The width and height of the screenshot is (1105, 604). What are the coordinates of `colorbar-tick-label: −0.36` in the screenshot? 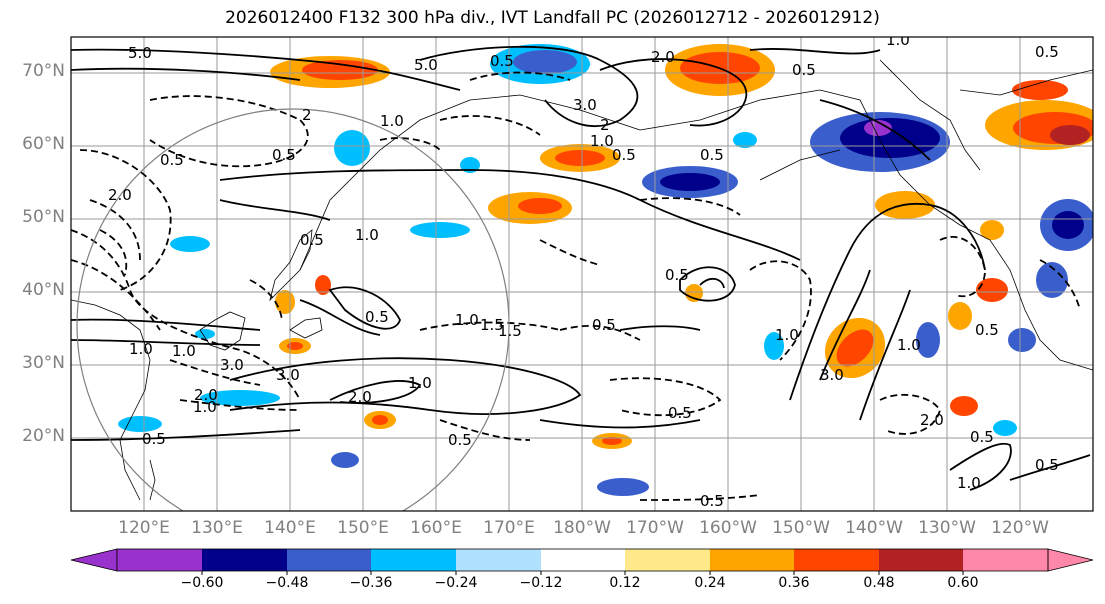 It's located at (371, 583).